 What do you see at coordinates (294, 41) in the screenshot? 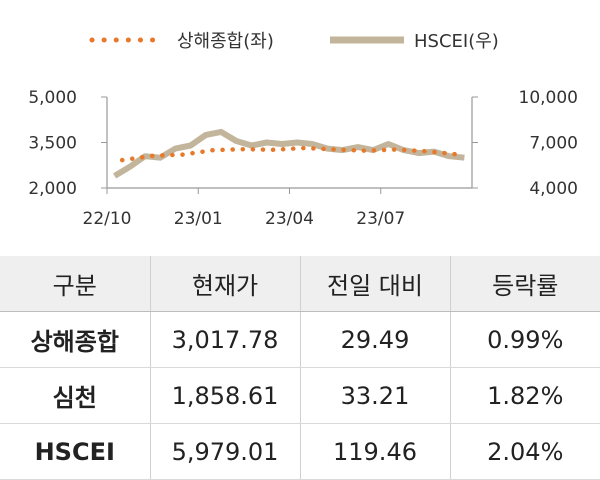
I see `legend: 상해종합(좌) HSCEI(우)` at bounding box center [294, 41].